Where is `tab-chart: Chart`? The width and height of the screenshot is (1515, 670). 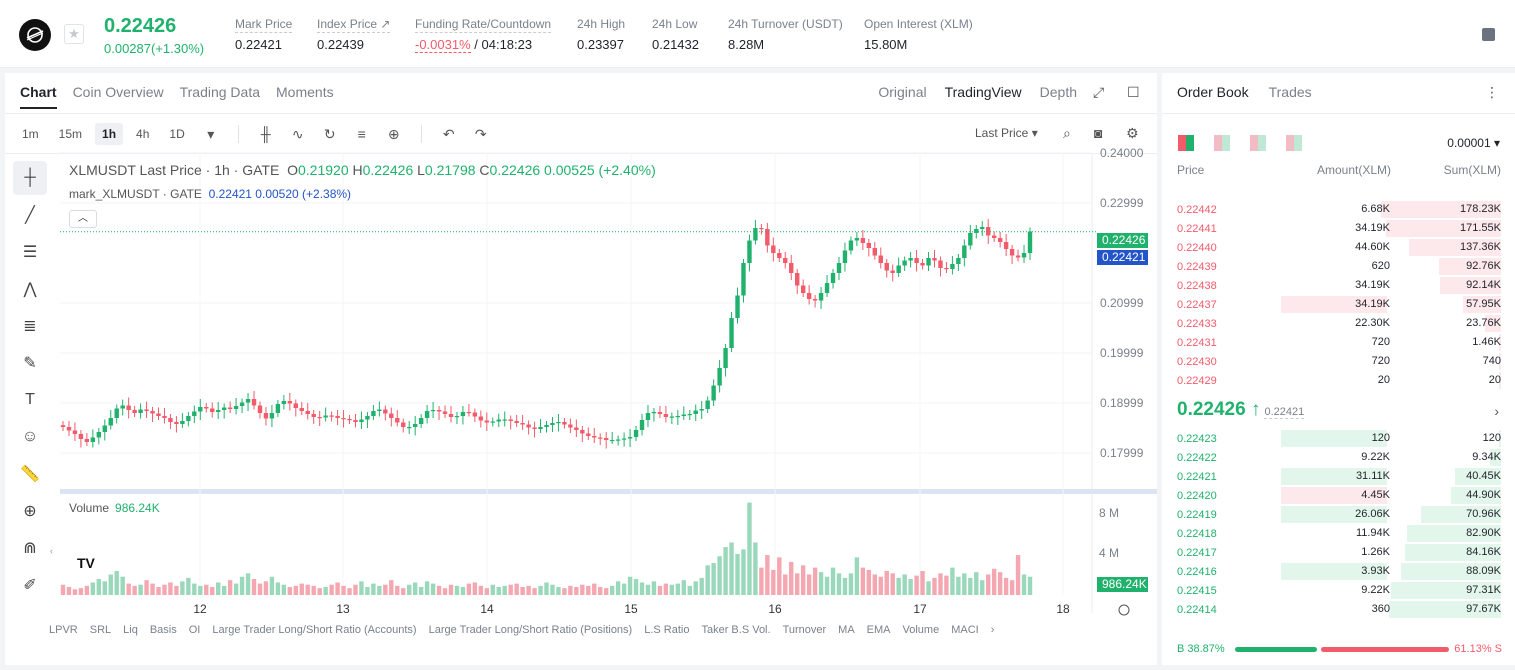 tab-chart: Chart is located at coordinates (38, 96).